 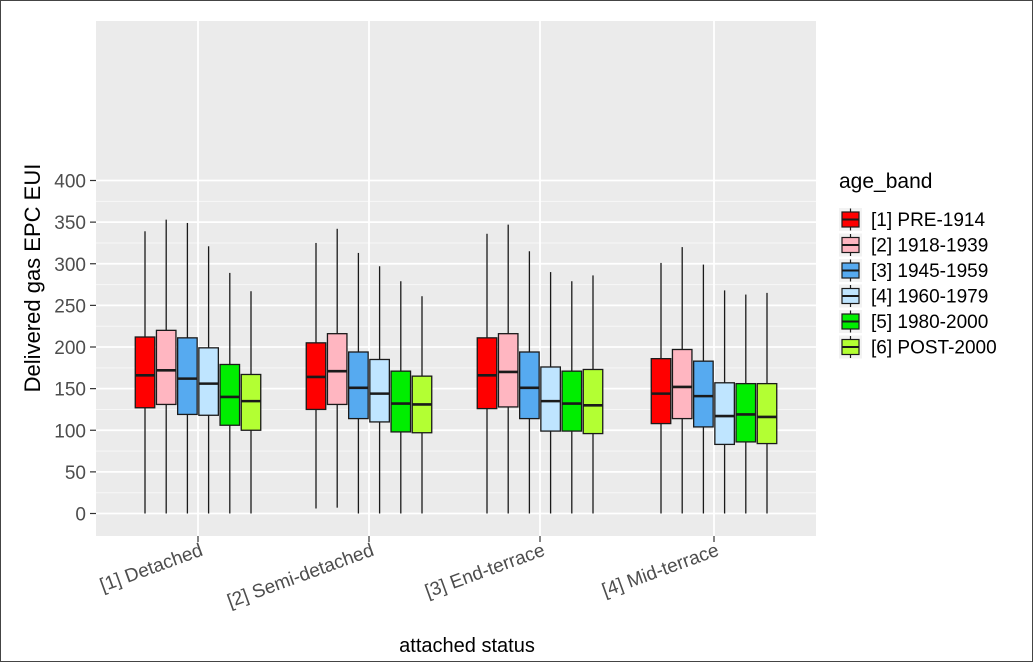 What do you see at coordinates (70, 348) in the screenshot?
I see `y-tick-label: 200` at bounding box center [70, 348].